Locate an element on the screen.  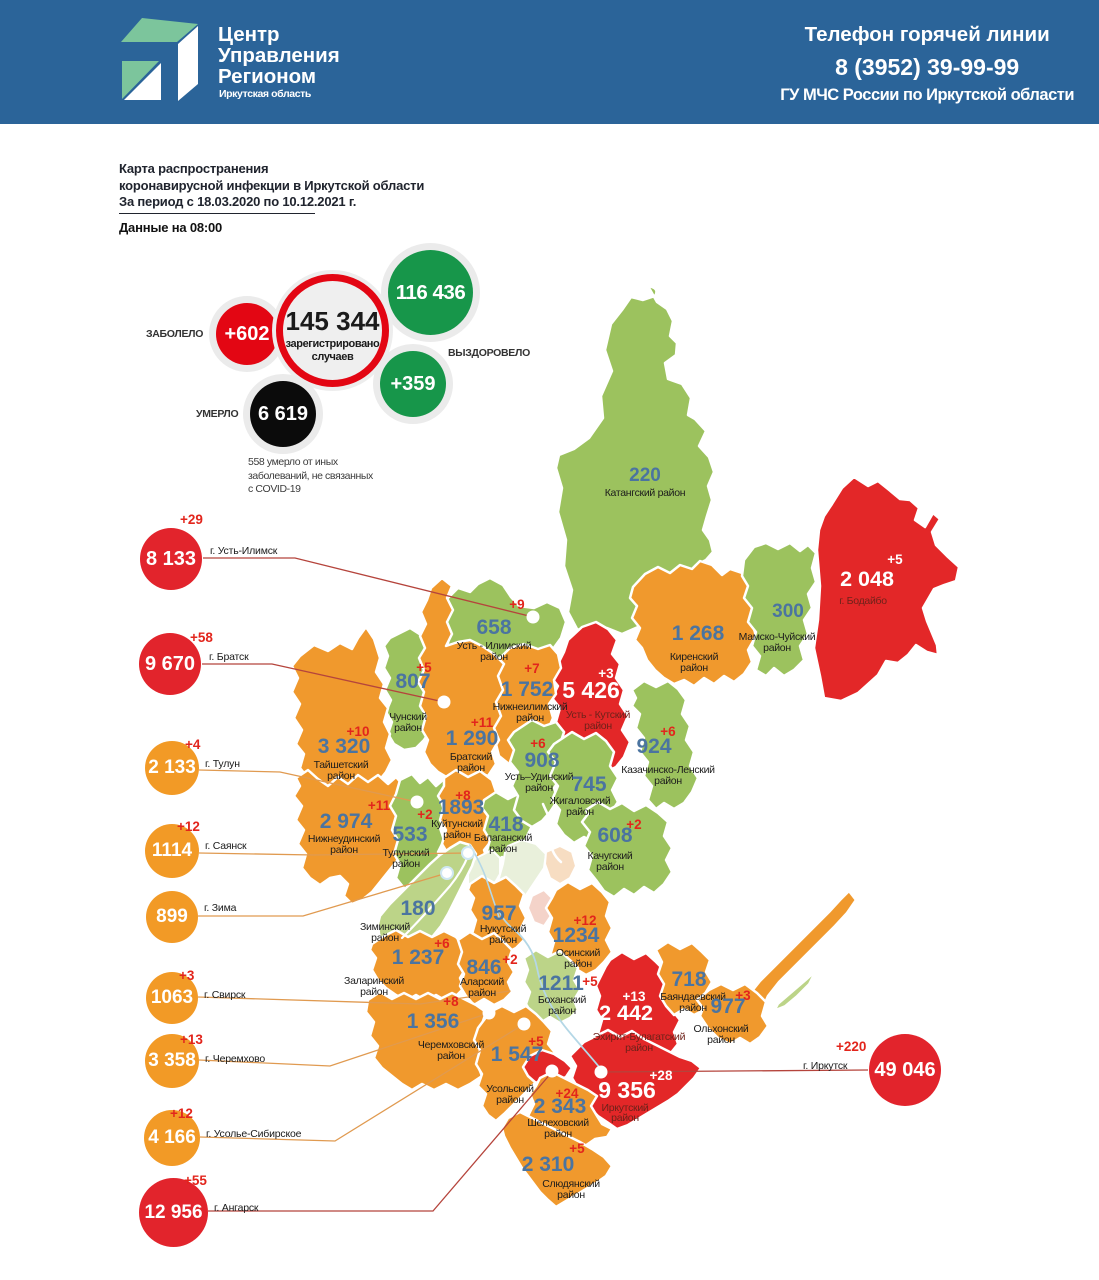
svg-text: Нукутский is located at coordinates (503, 929).